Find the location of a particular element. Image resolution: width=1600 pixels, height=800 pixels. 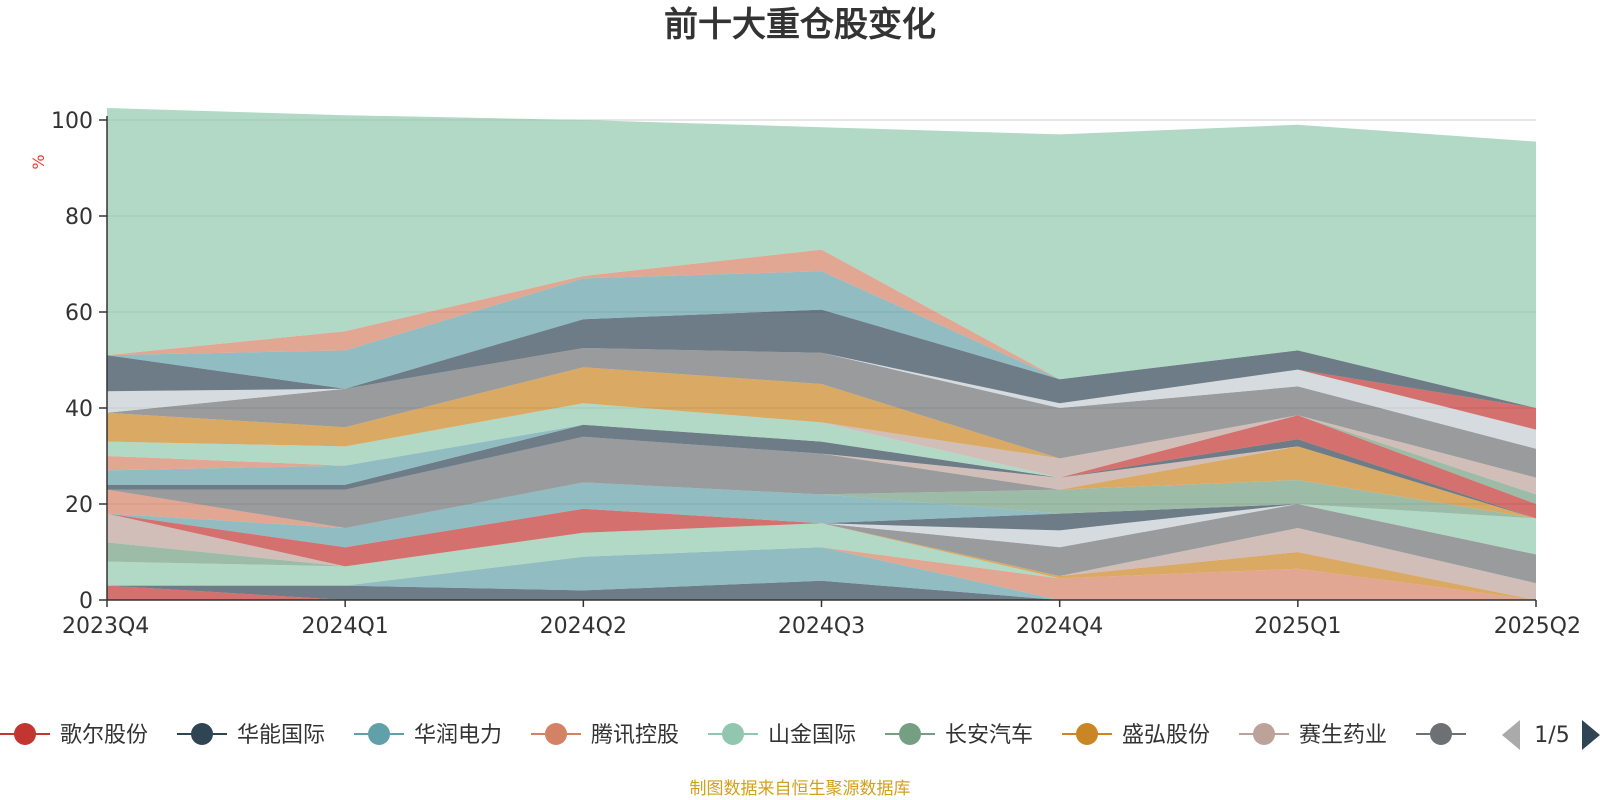

legend-item: 山金国际 is located at coordinates (782, 735).